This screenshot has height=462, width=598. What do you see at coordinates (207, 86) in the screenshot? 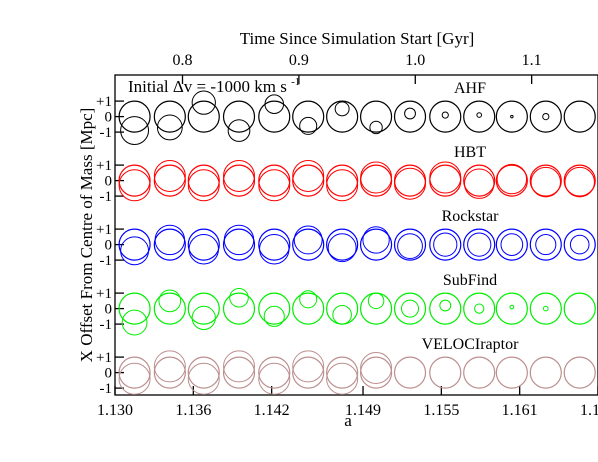
I see `annotation-text: Initial Δv = -1000 km s` at bounding box center [207, 86].